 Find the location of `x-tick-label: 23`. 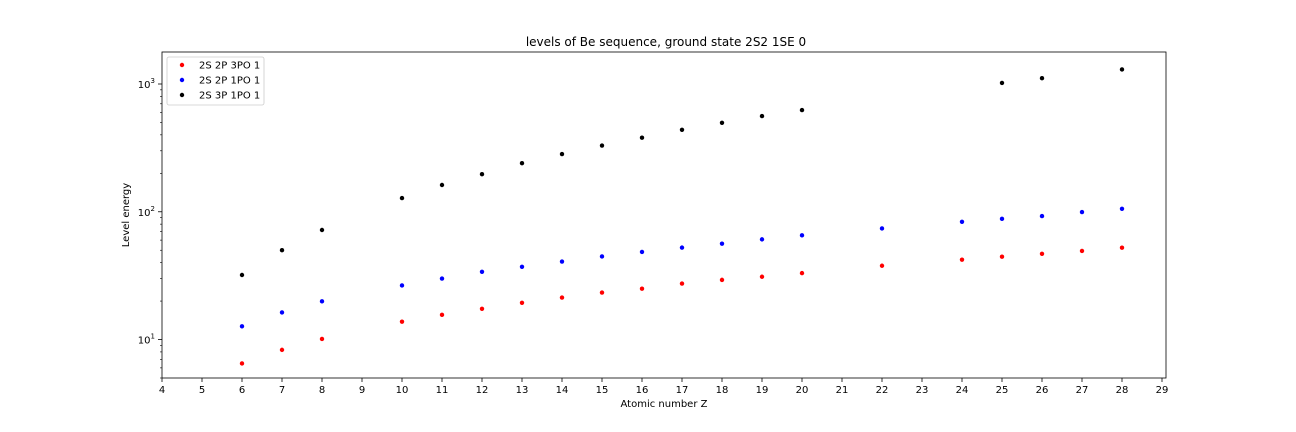

x-tick-label: 23 is located at coordinates (922, 390).